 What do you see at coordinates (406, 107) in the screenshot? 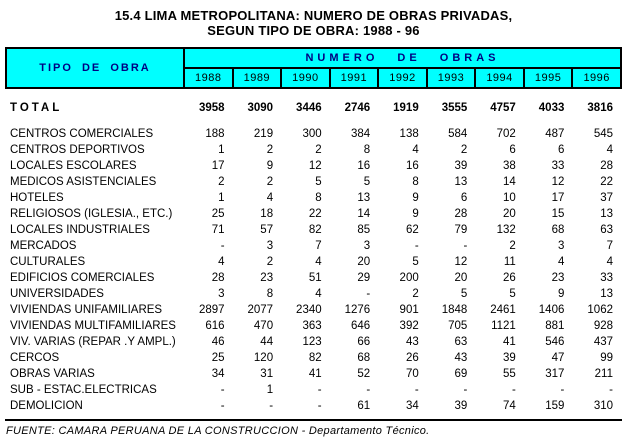
I see `cell-value: 1919` at bounding box center [406, 107].